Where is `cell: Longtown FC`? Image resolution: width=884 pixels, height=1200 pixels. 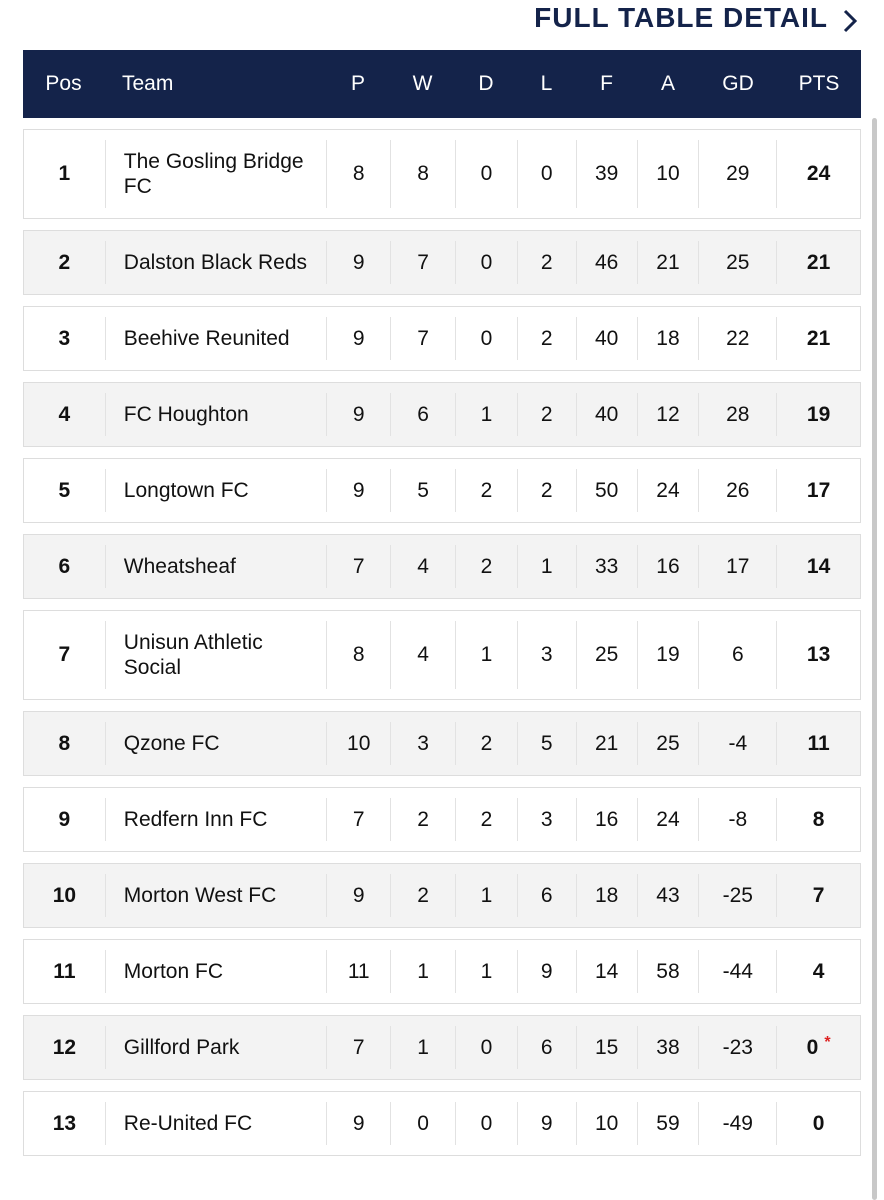 cell: Longtown FC is located at coordinates (215, 490).